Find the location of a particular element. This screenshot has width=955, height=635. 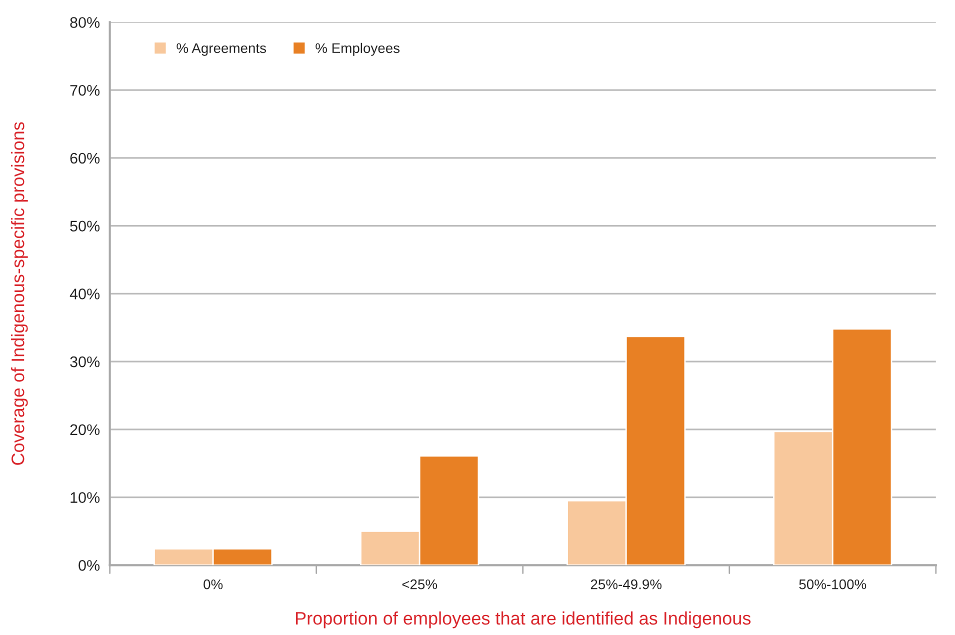

y-tick-label: 0% is located at coordinates (89, 565).